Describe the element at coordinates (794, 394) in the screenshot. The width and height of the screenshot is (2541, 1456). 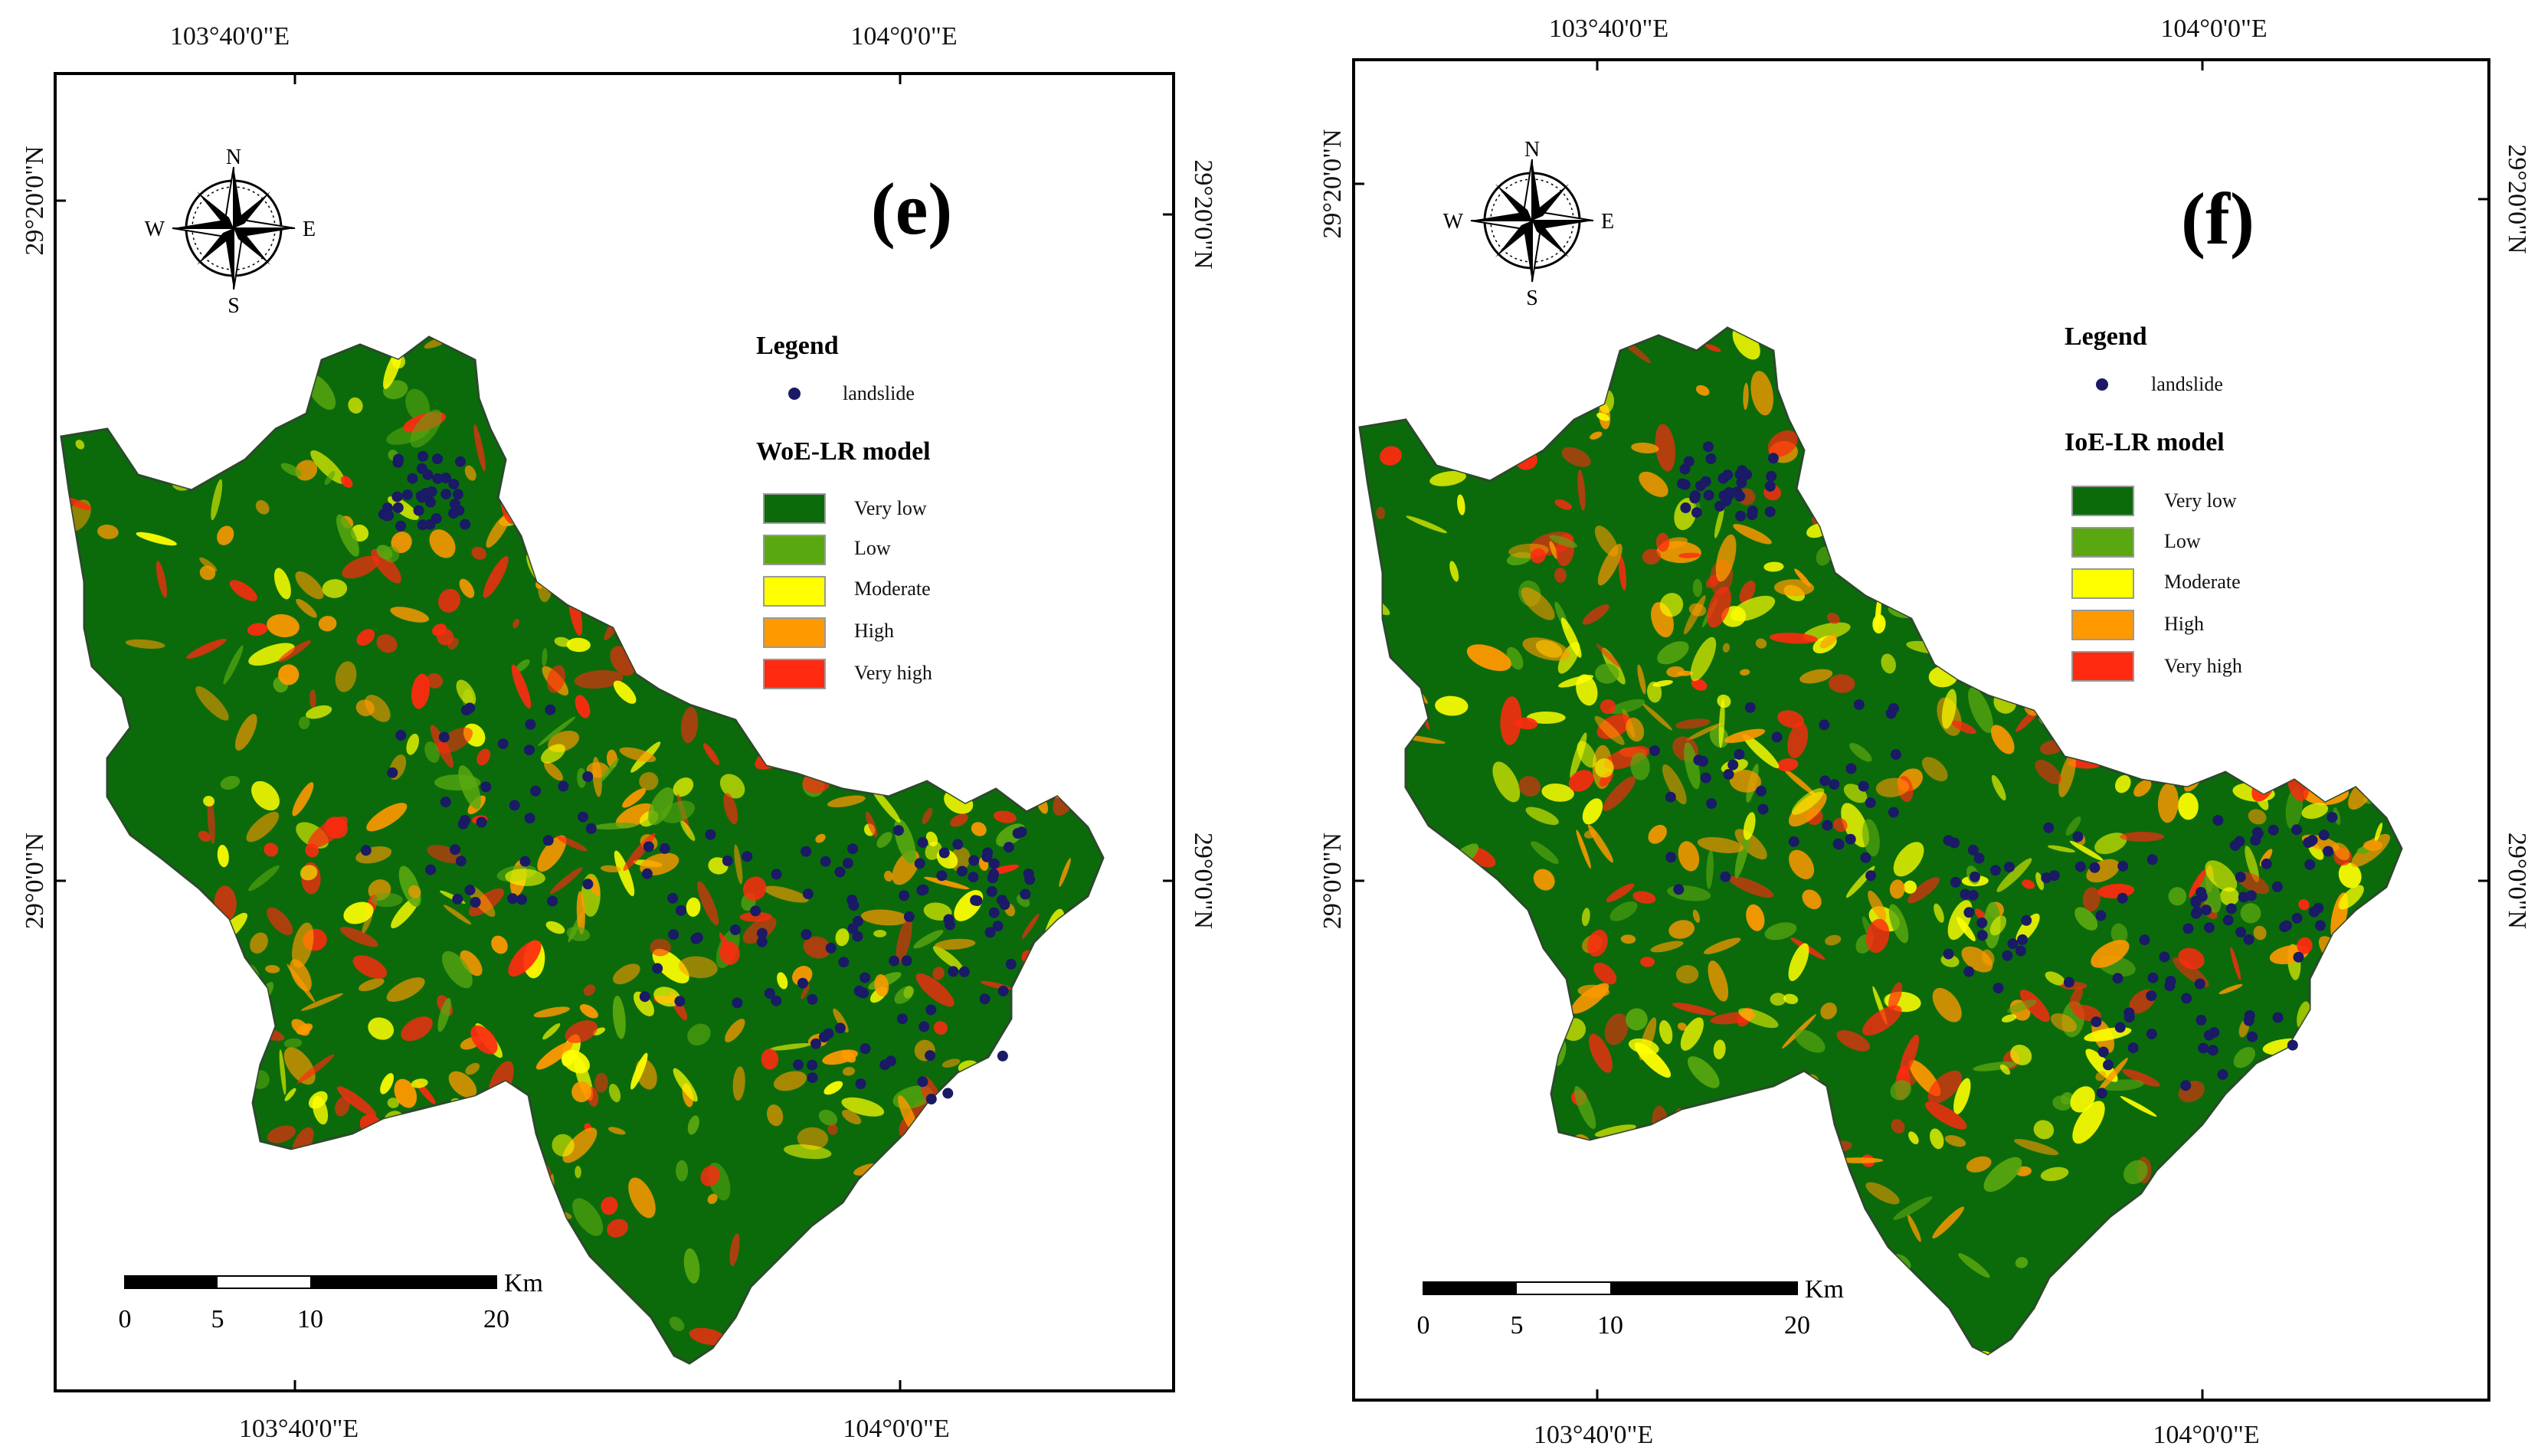
I see `landslide-legend-icon` at that location.